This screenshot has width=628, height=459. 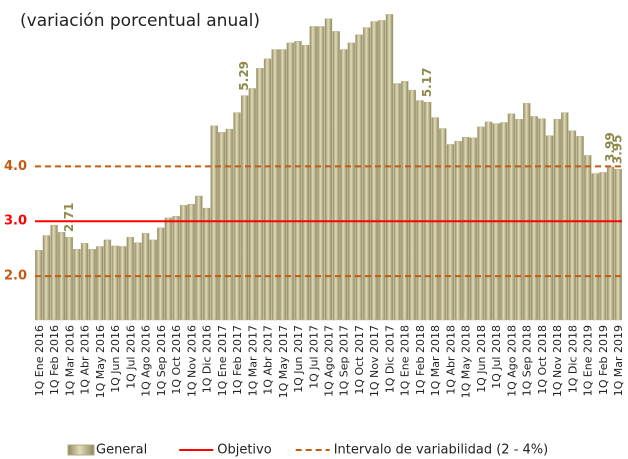 What do you see at coordinates (176, 360) in the screenshot?
I see `x-tick-label: 1Q Oct 2016` at bounding box center [176, 360].